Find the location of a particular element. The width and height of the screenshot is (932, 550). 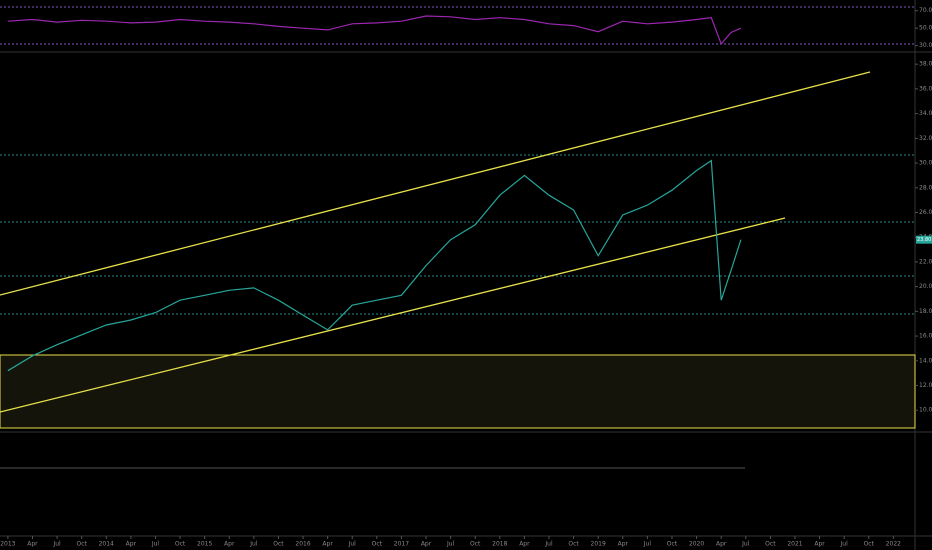

x-tick-label: 2015 is located at coordinates (204, 544).